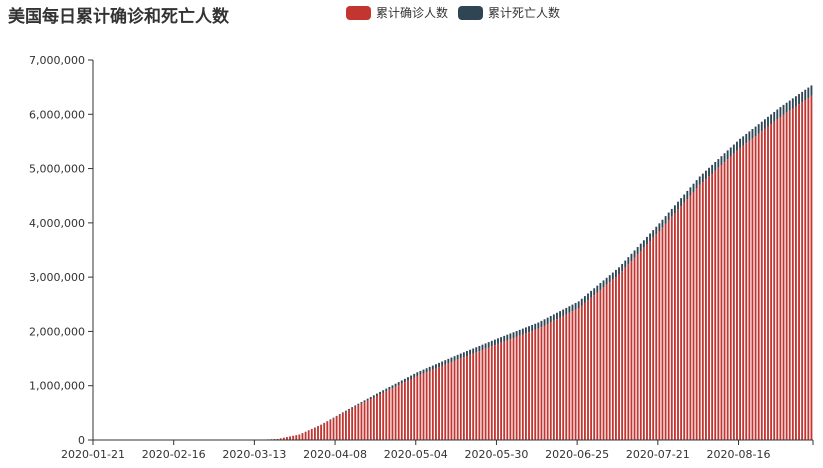  Describe the element at coordinates (81, 440) in the screenshot. I see `y-tick-label: 0` at that location.